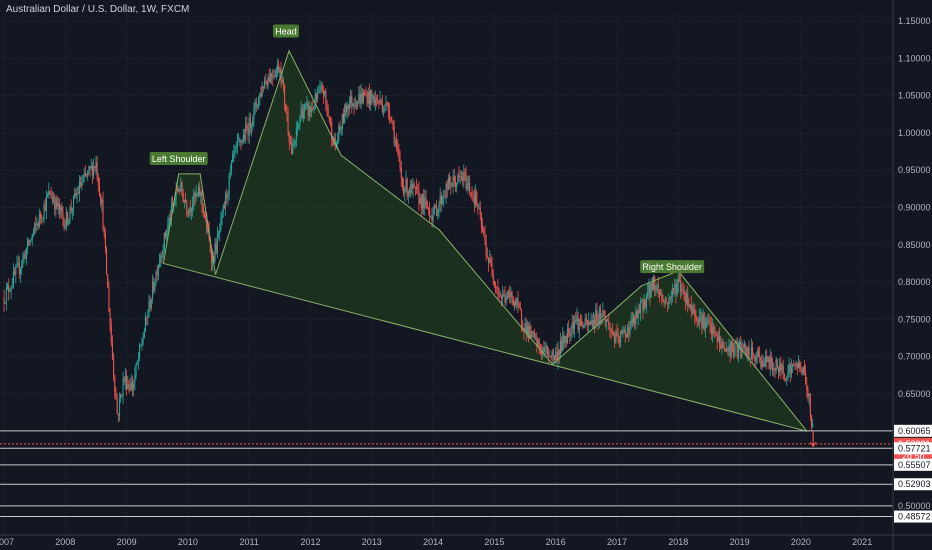  What do you see at coordinates (914, 357) in the screenshot?
I see `y-tick-label: 0.70000` at bounding box center [914, 357].